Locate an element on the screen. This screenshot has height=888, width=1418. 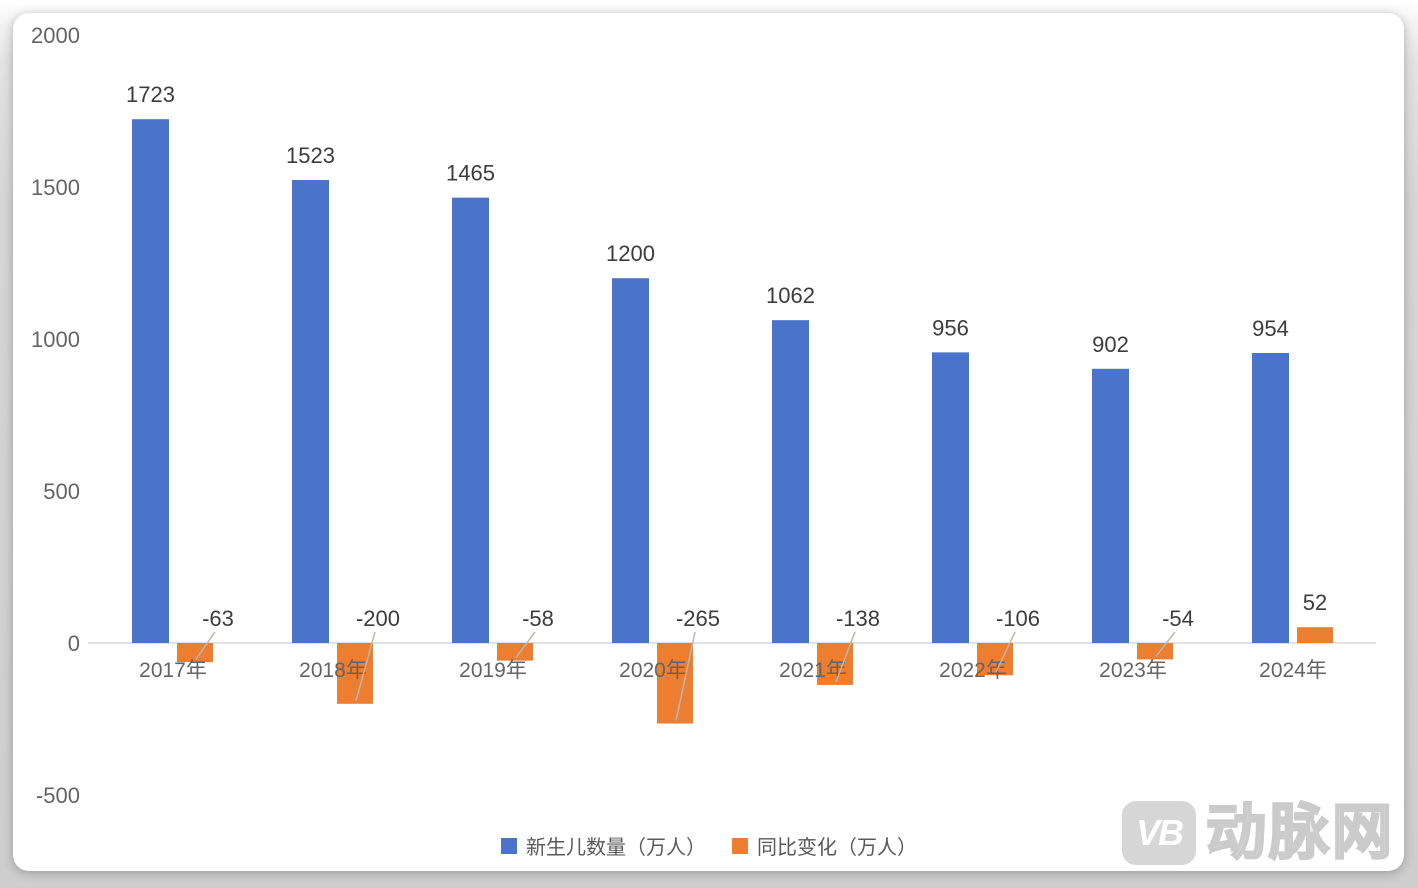
watermark: VB 动脉网 is located at coordinates (1258, 832).